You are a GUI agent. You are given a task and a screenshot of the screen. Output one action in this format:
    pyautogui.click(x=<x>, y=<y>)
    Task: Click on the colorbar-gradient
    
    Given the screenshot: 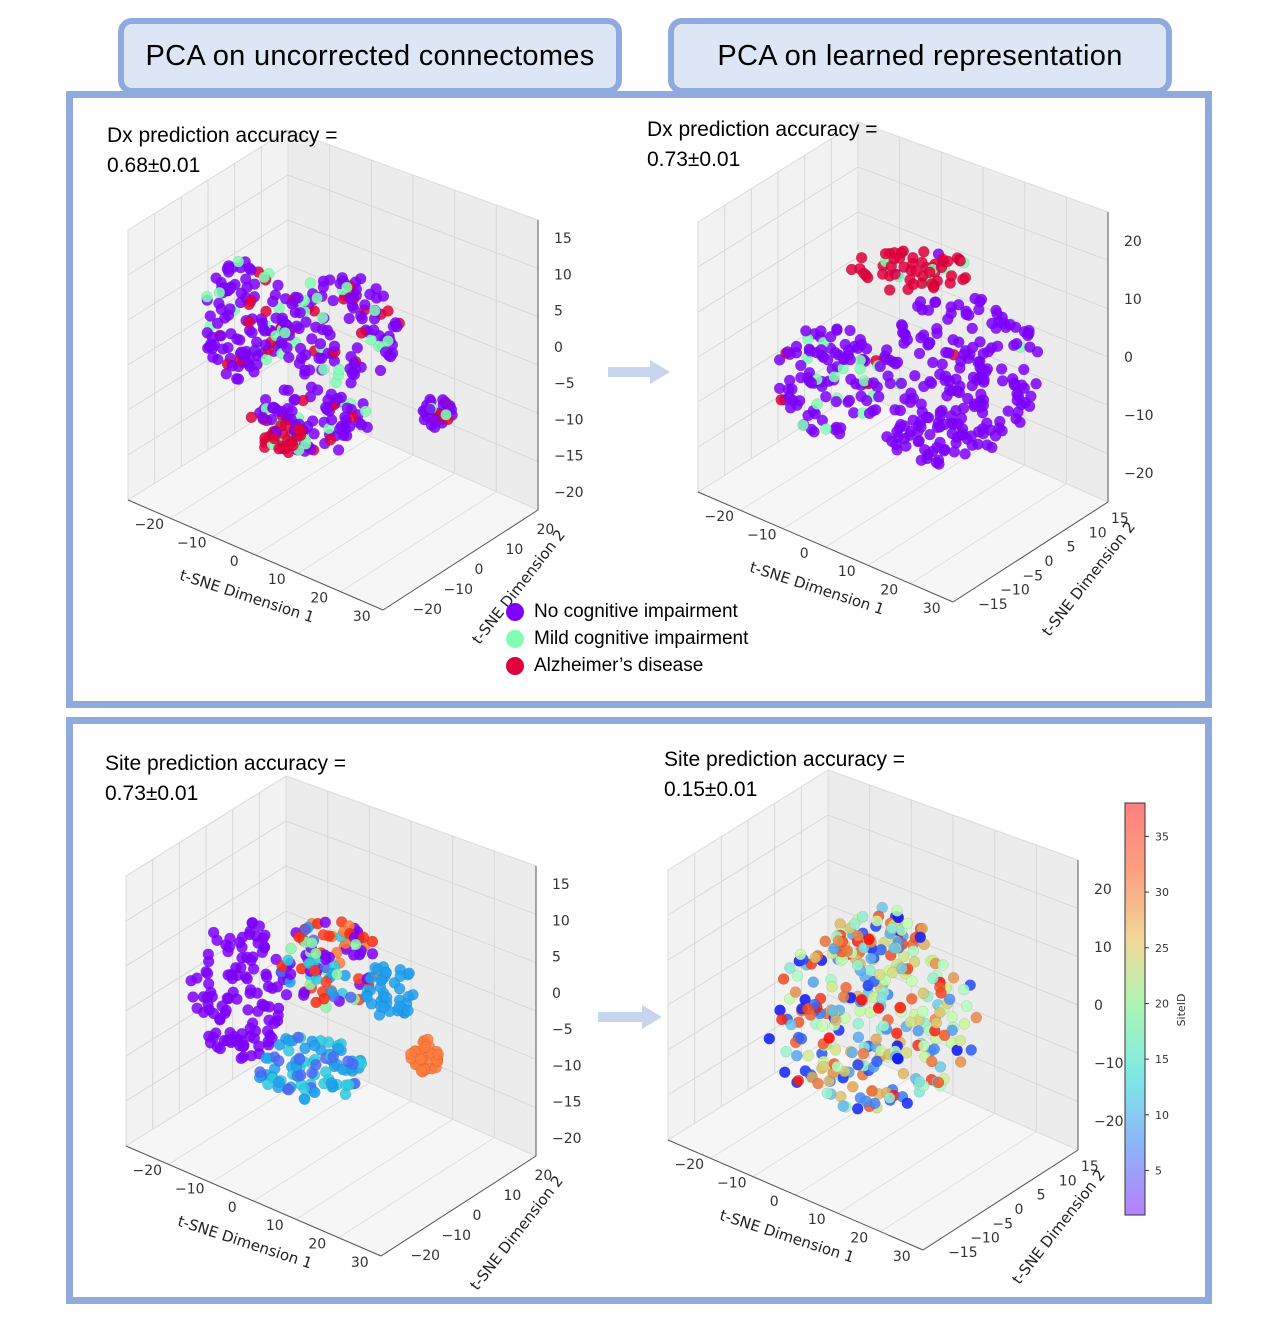 What is the action you would take?
    pyautogui.click(x=1135, y=1009)
    